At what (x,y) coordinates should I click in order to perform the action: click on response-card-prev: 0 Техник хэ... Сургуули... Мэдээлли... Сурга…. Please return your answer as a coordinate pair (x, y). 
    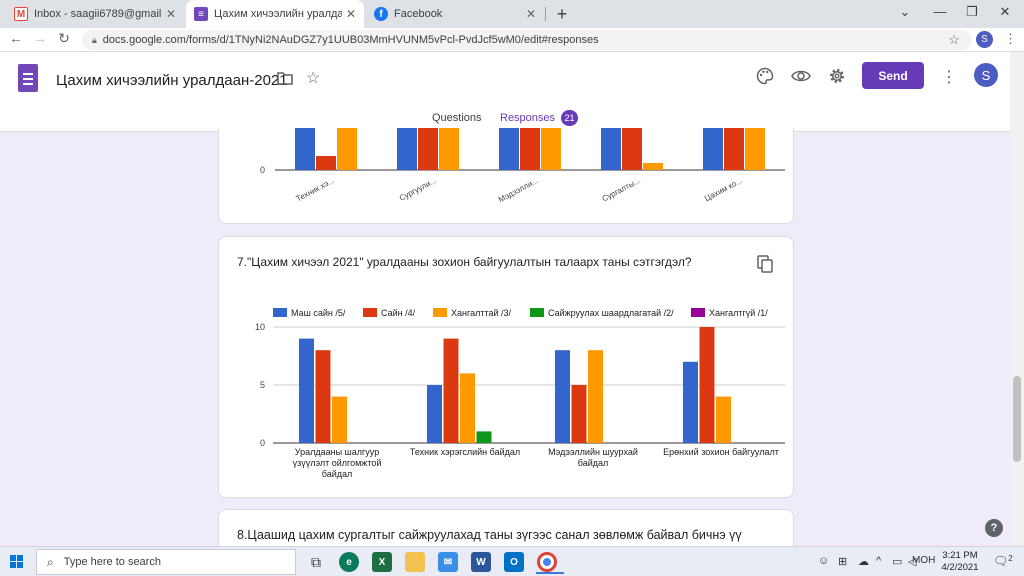
    Looking at the image, I should click on (506, 176).